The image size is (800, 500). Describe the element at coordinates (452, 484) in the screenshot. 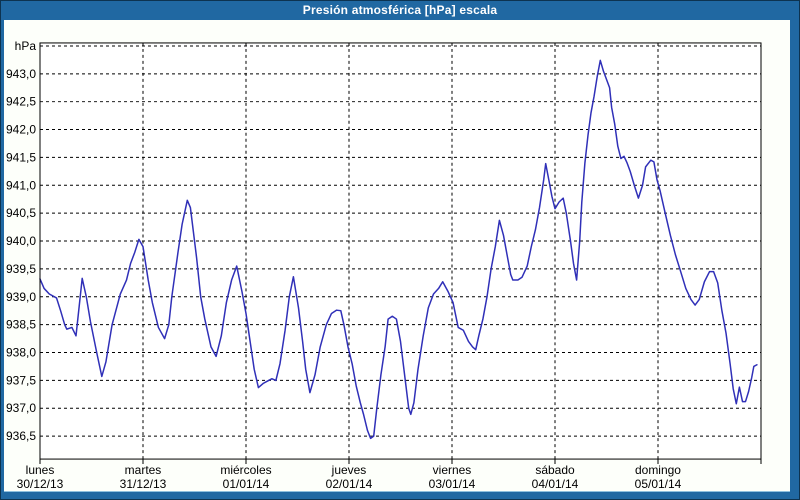

I see `x-date-label: 03/01/14` at that location.